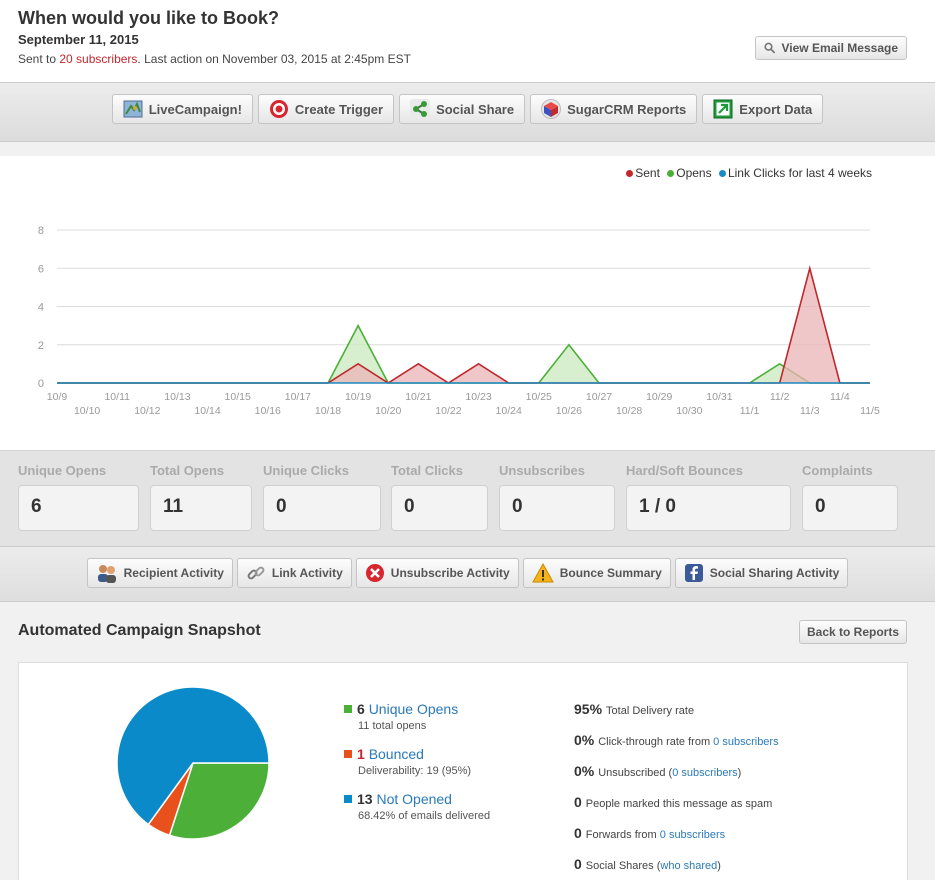 This screenshot has width=935, height=880. I want to click on x-tick-label: 10/21, so click(418, 397).